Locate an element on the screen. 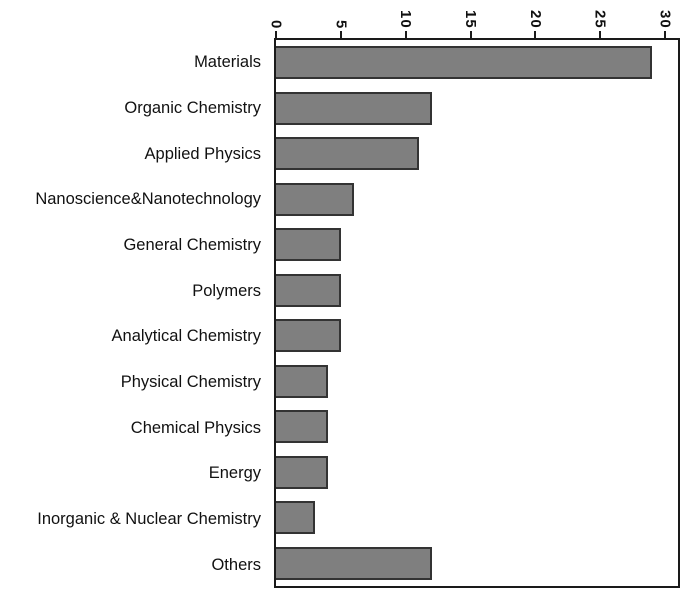 The width and height of the screenshot is (700, 607). x-axis-tick-label: 5 is located at coordinates (341, 24).